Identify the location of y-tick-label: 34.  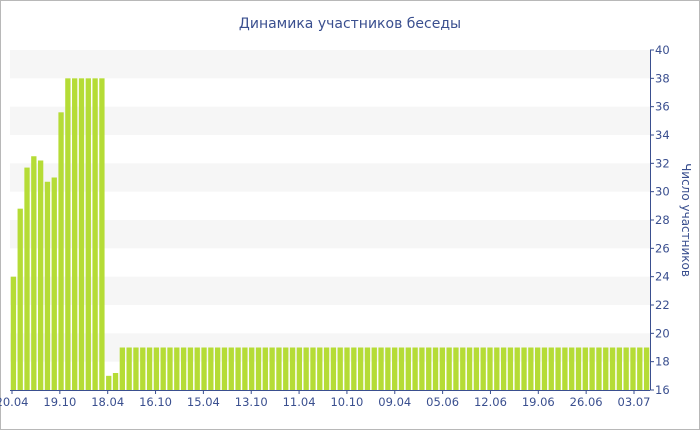
(662, 135).